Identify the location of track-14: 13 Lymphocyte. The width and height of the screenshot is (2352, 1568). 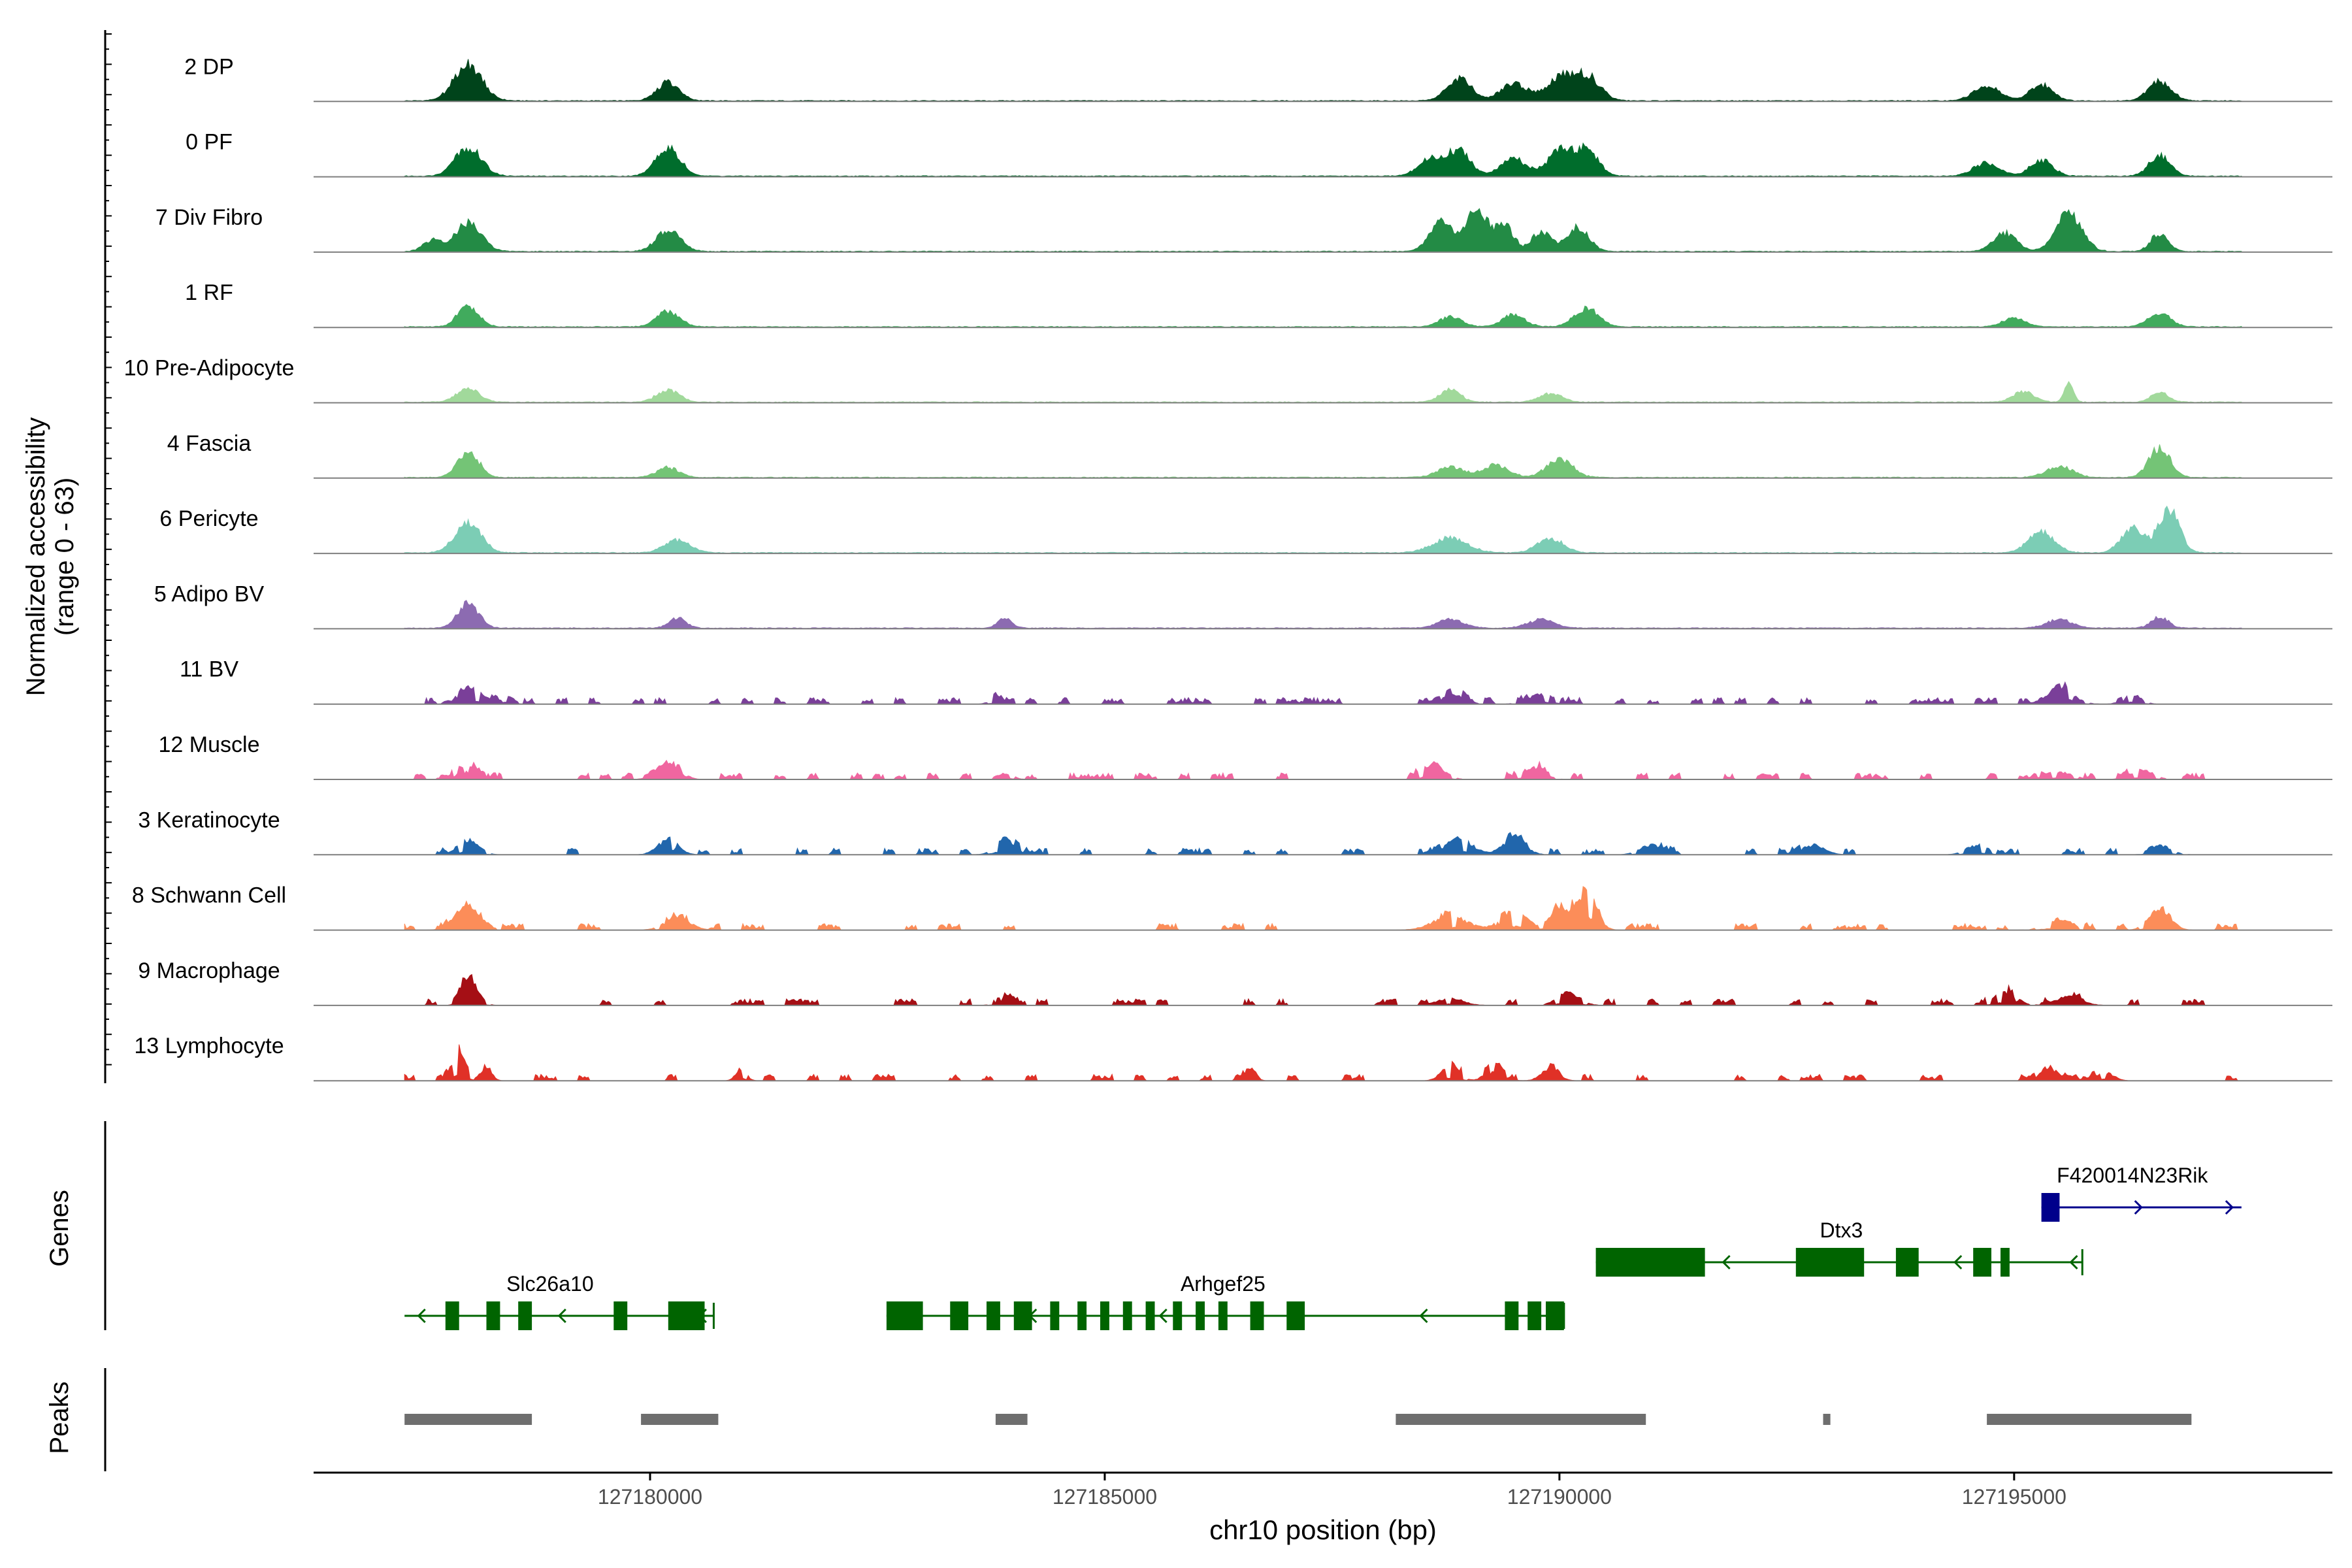
(1233, 1058).